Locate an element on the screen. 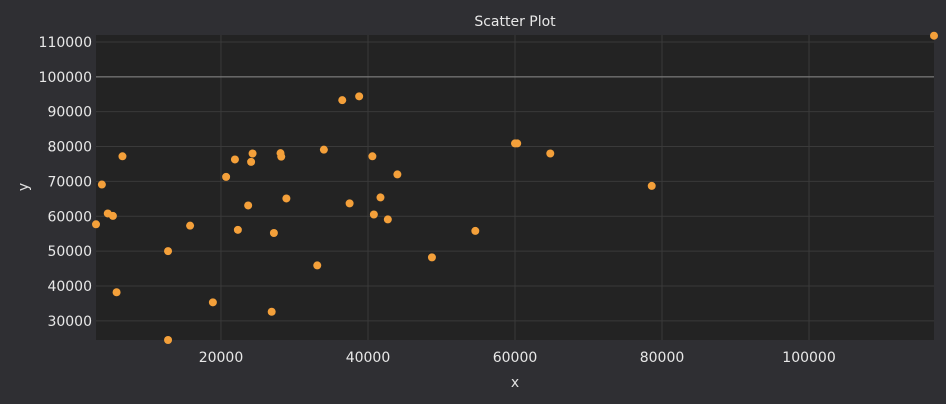 The width and height of the screenshot is (946, 404). x-tick-label: 60000 is located at coordinates (515, 358).